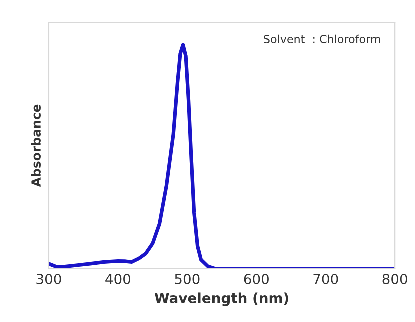 The height and width of the screenshot is (322, 415). What do you see at coordinates (49, 279) in the screenshot?
I see `x-tick-label: 300` at bounding box center [49, 279].